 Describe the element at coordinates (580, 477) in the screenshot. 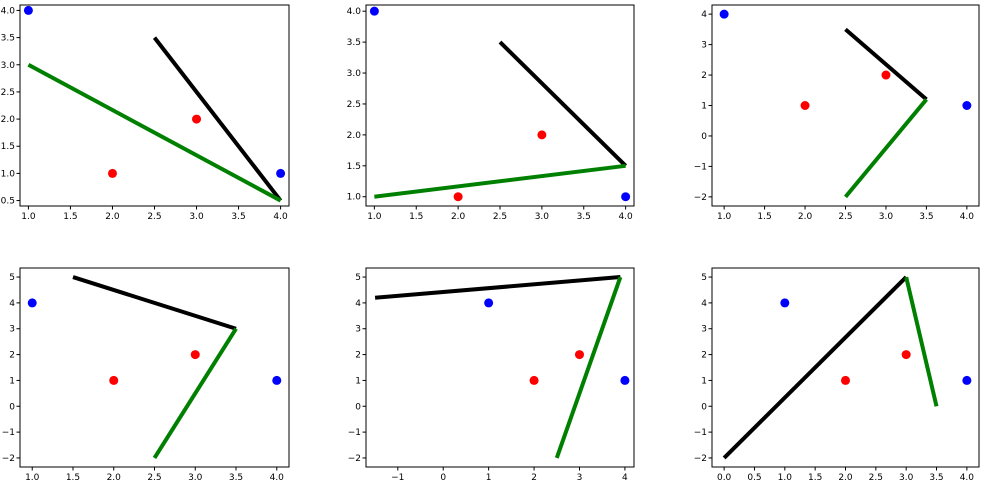

I see `x-tick-label: 3` at that location.